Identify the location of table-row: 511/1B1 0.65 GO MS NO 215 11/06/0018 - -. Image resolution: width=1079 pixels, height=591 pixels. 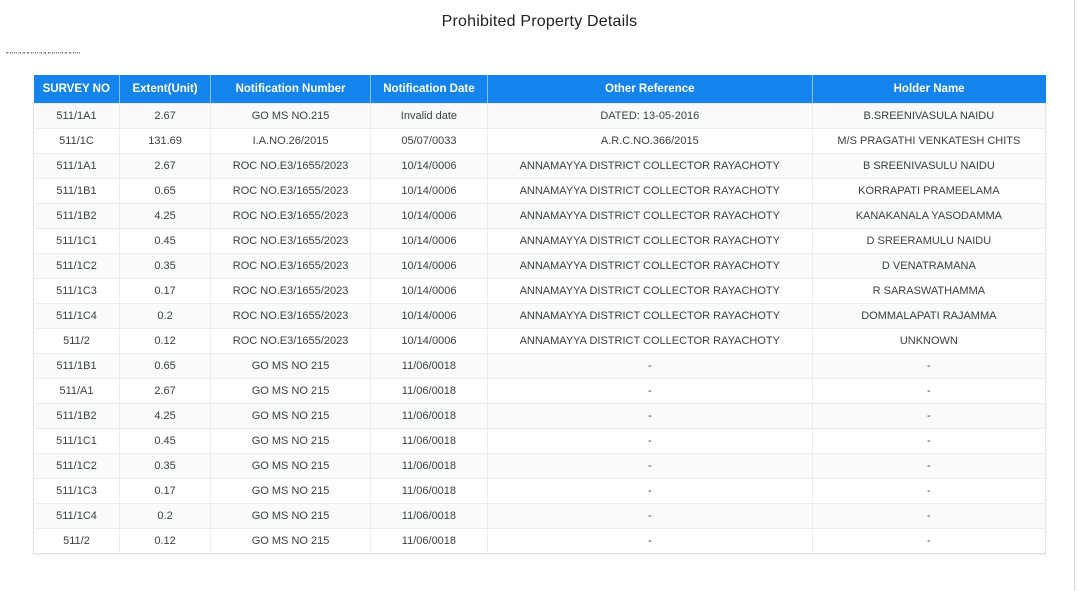
(539, 365).